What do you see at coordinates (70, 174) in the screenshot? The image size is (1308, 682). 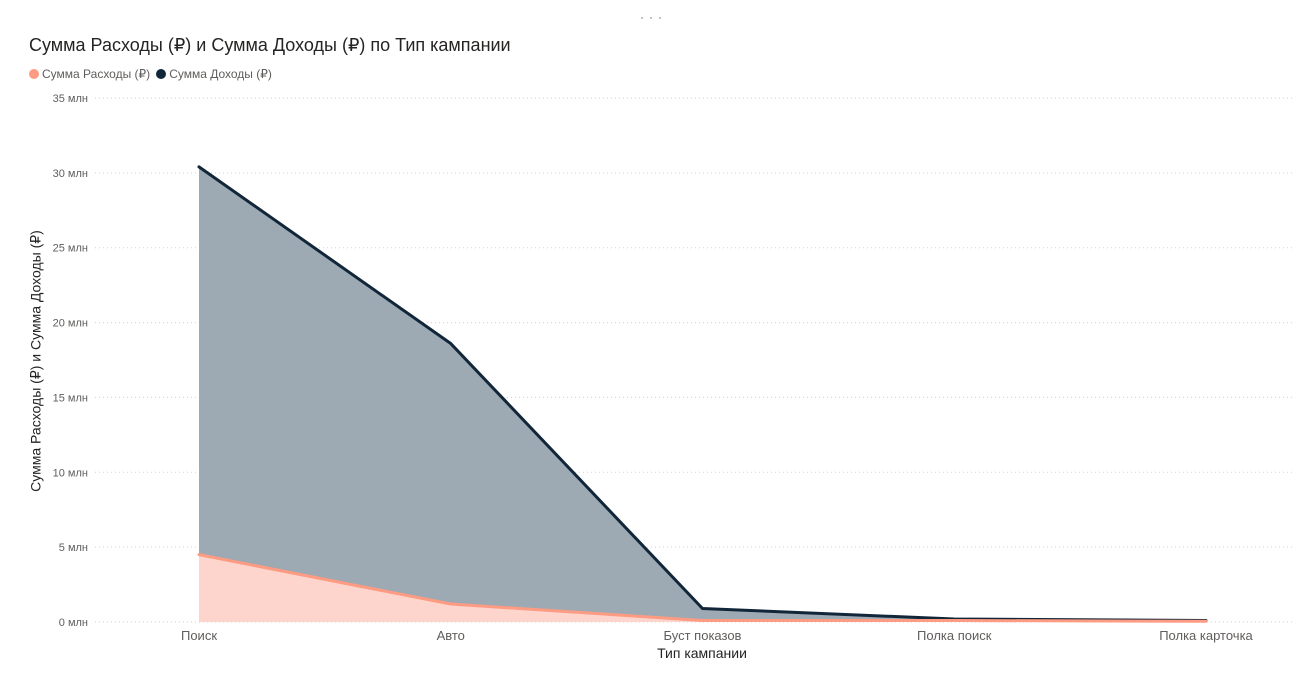 I see `y-tick-label: 30 млн` at bounding box center [70, 174].